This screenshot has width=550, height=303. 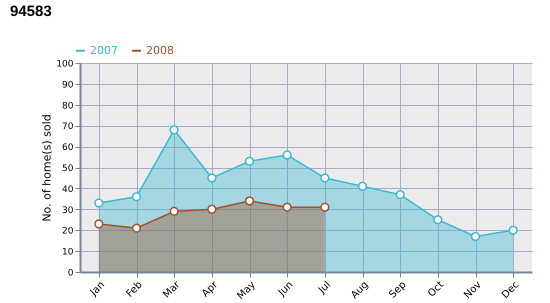 What do you see at coordinates (134, 290) in the screenshot?
I see `x-tick-label: Feb` at bounding box center [134, 290].